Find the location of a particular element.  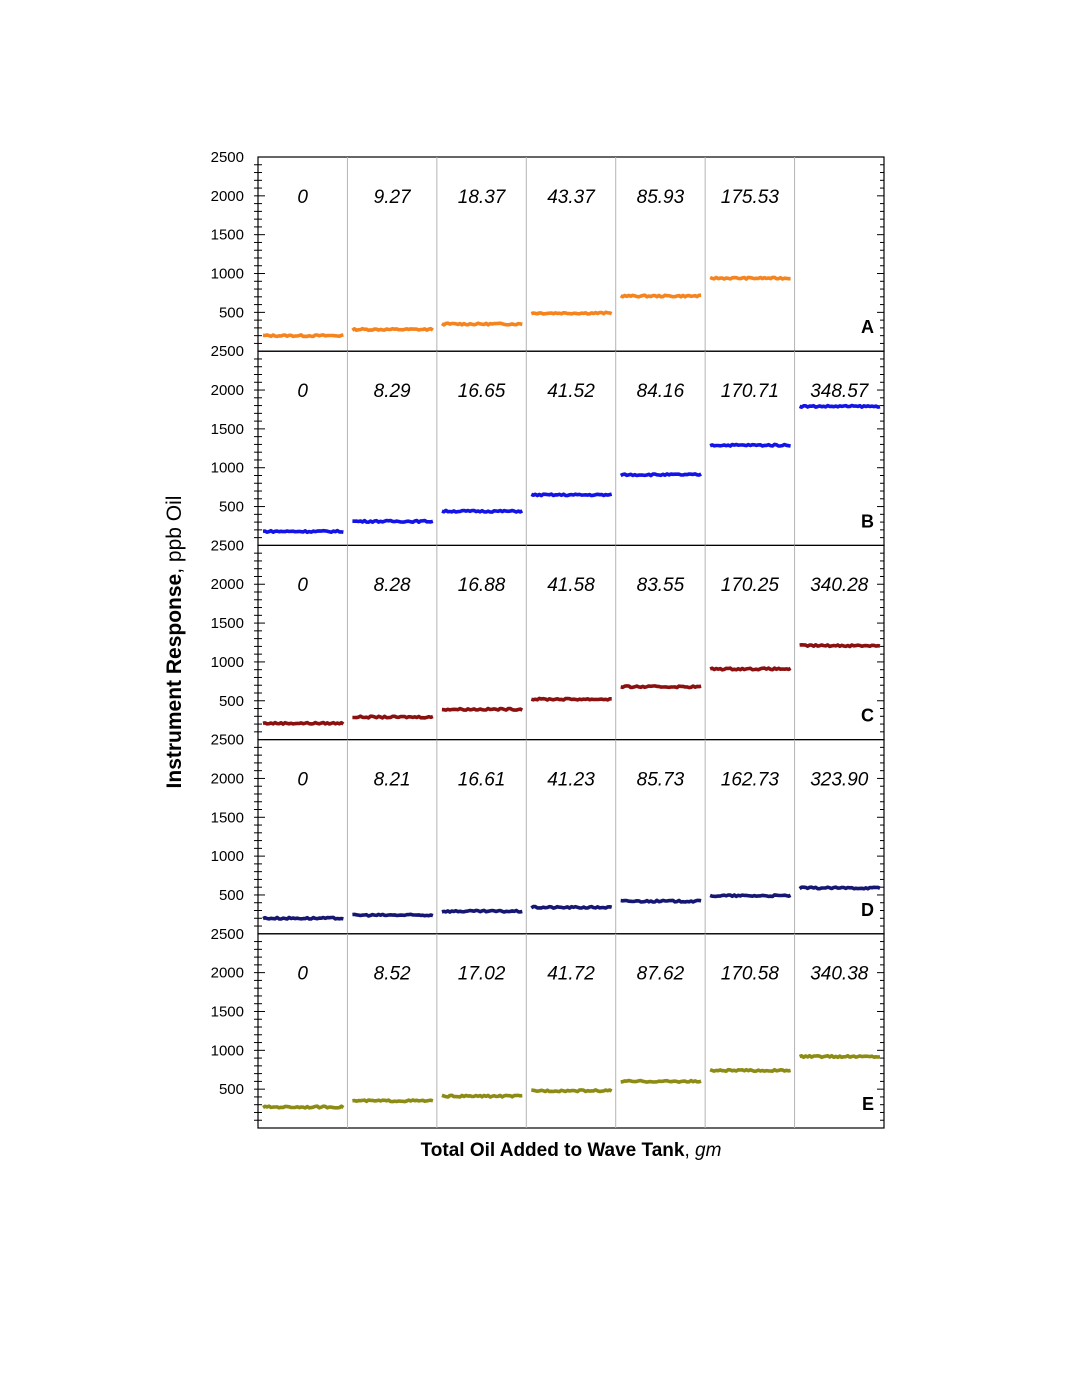

x-axis-title-sep: , is located at coordinates (689, 1150).